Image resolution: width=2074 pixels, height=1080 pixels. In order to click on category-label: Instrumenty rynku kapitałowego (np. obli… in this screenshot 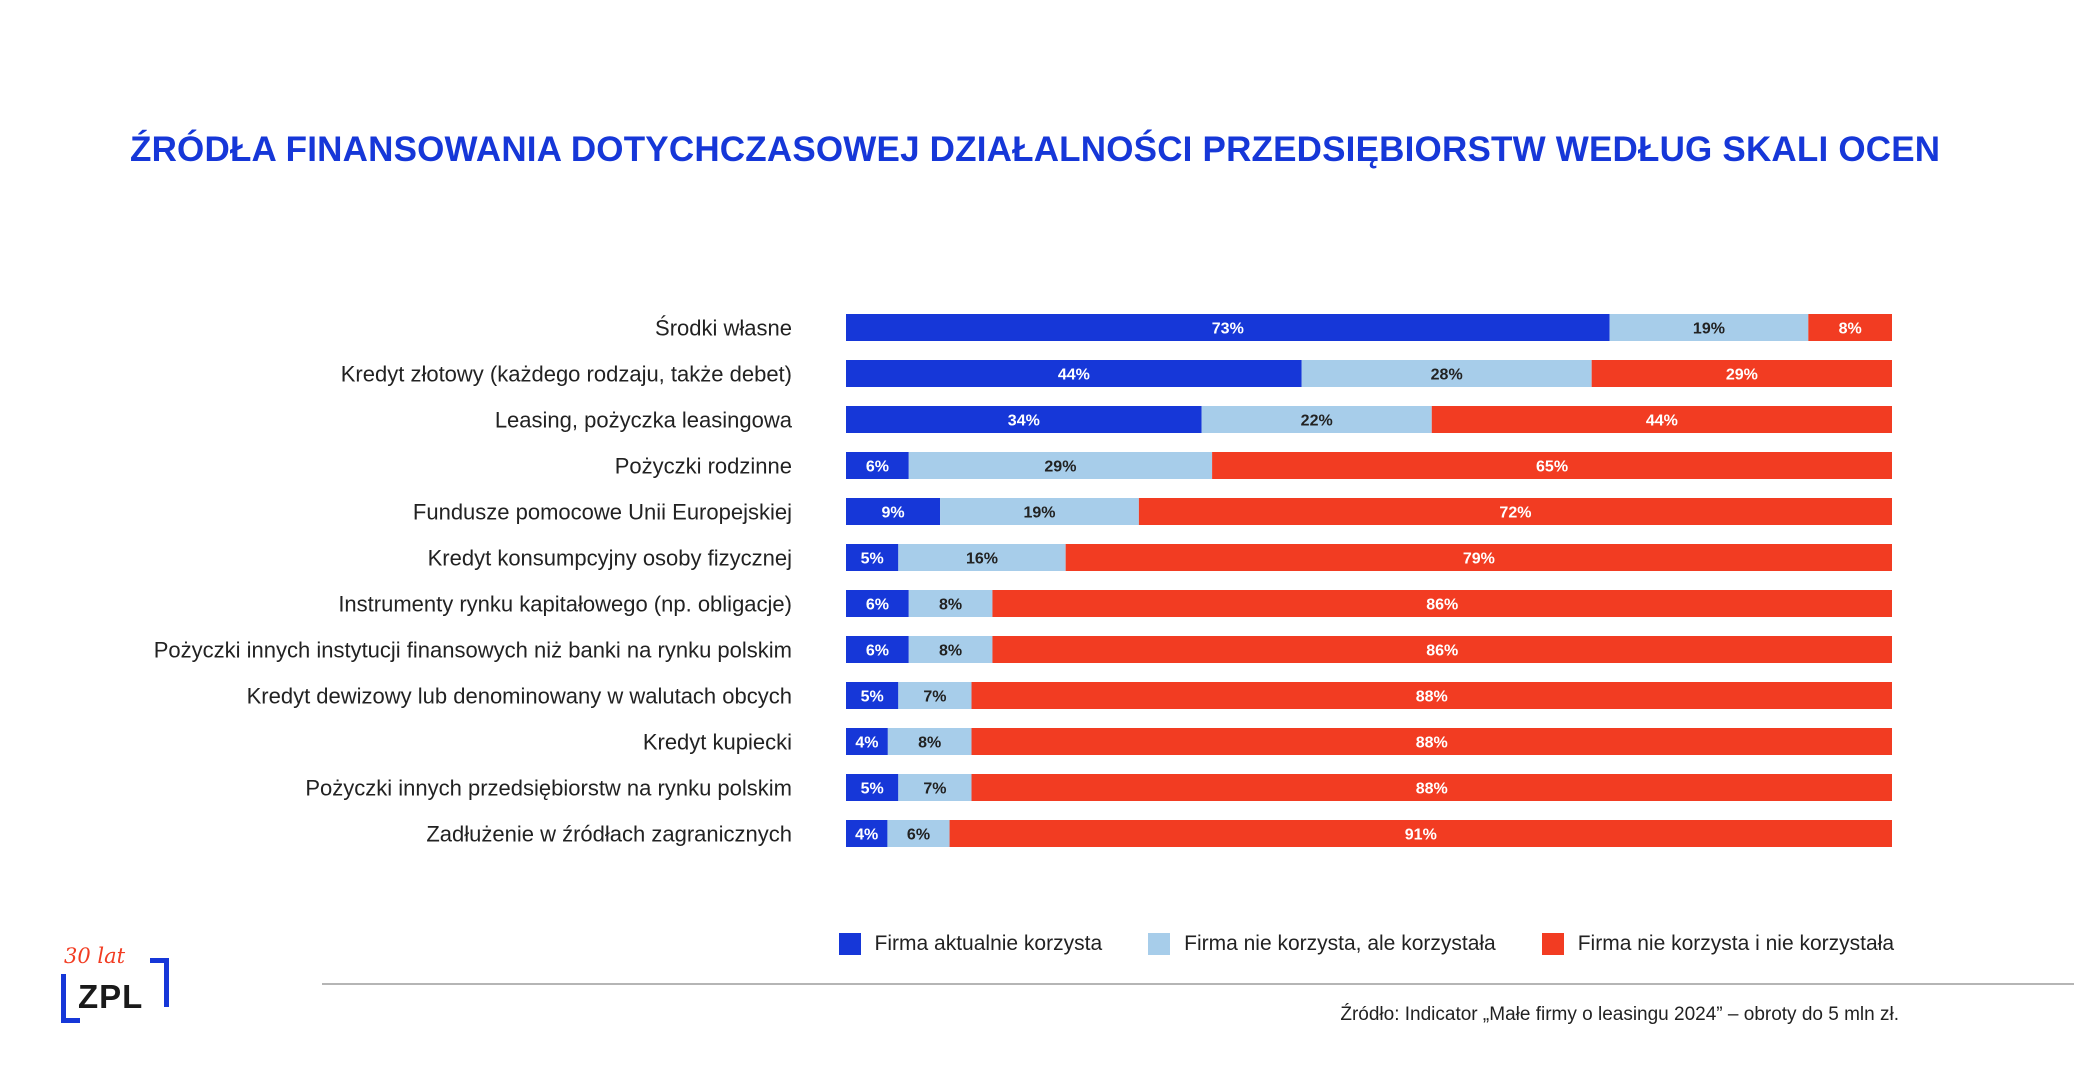, I will do `click(565, 604)`.